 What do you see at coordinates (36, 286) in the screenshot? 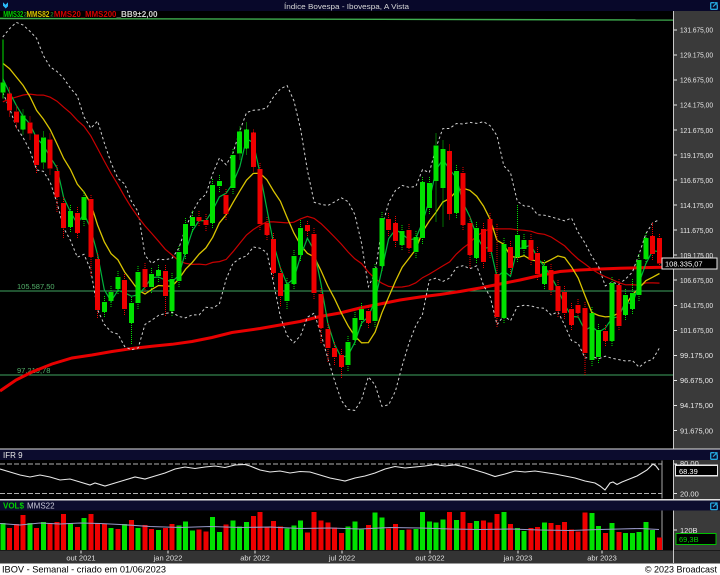
I see `svg-text: 105.587,50` at bounding box center [36, 286].